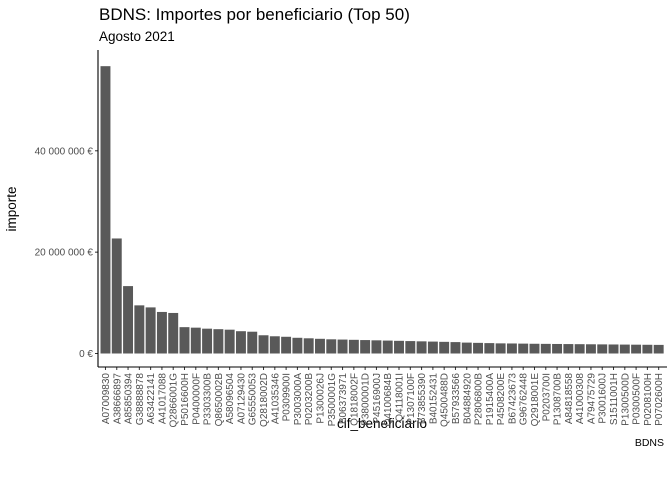 The width and height of the screenshot is (672, 480). What do you see at coordinates (208, 399) in the screenshot?
I see `x-tick-label: P3303300B` at bounding box center [208, 399].